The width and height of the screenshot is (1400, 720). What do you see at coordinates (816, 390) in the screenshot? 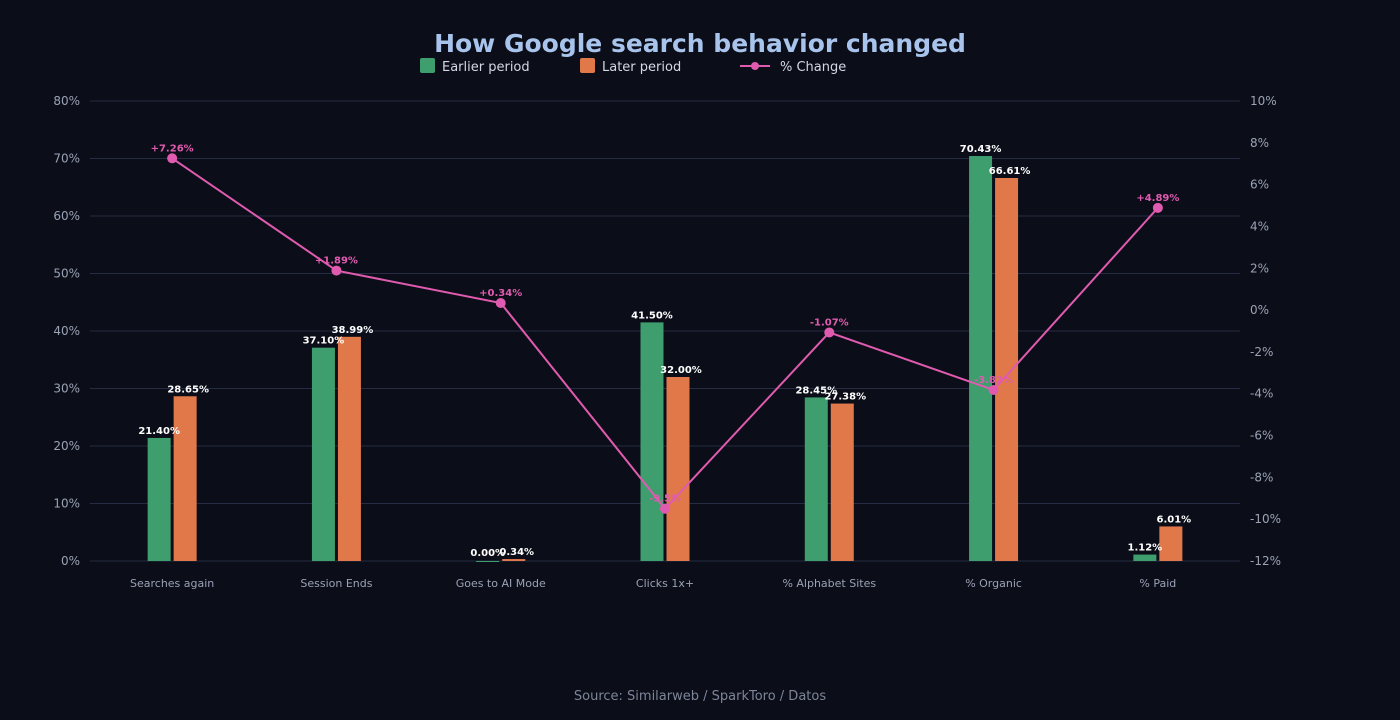
I see `bar-earlier-value-label: 28.45%` at bounding box center [816, 390].